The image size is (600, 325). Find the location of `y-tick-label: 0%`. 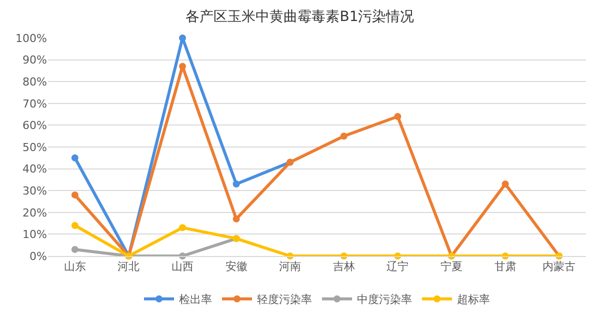

y-tick-label: 0% is located at coordinates (38, 256).